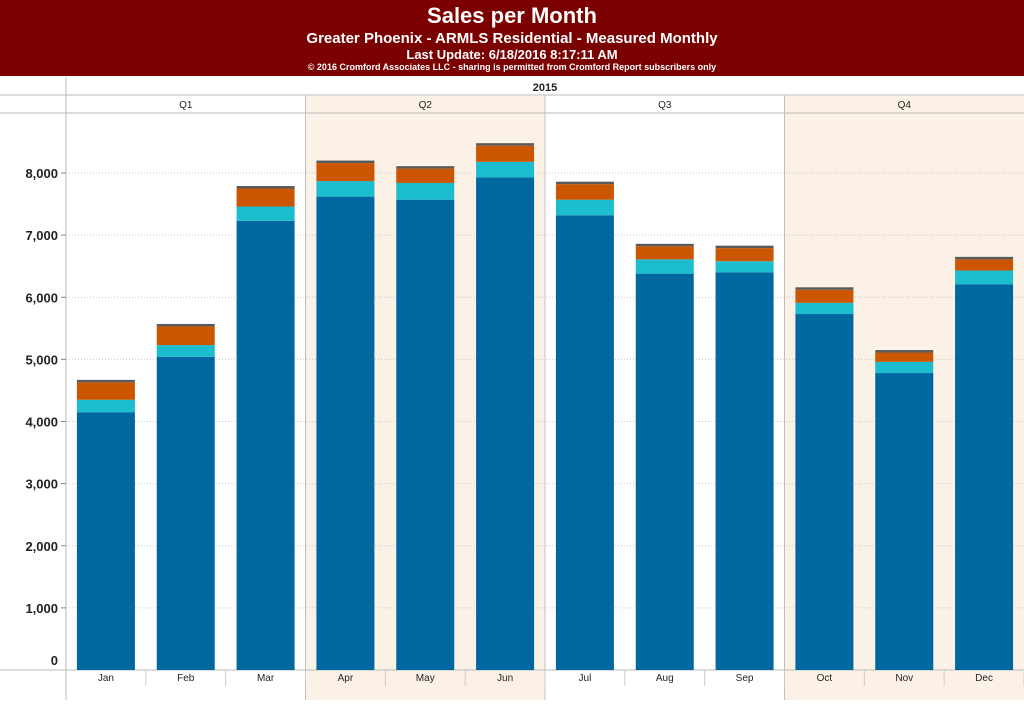  Describe the element at coordinates (585, 678) in the screenshot. I see `x-tick-label: Jul` at that location.